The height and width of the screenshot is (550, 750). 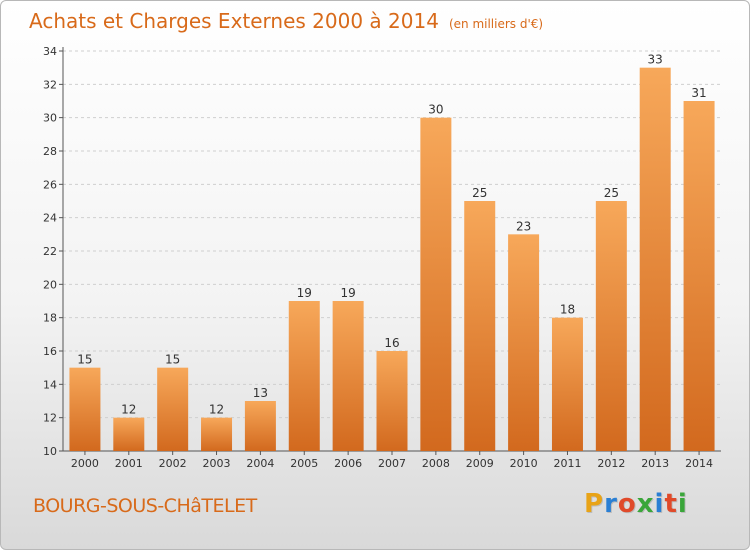 I want to click on x-tick-label: 2010, so click(x=524, y=463).